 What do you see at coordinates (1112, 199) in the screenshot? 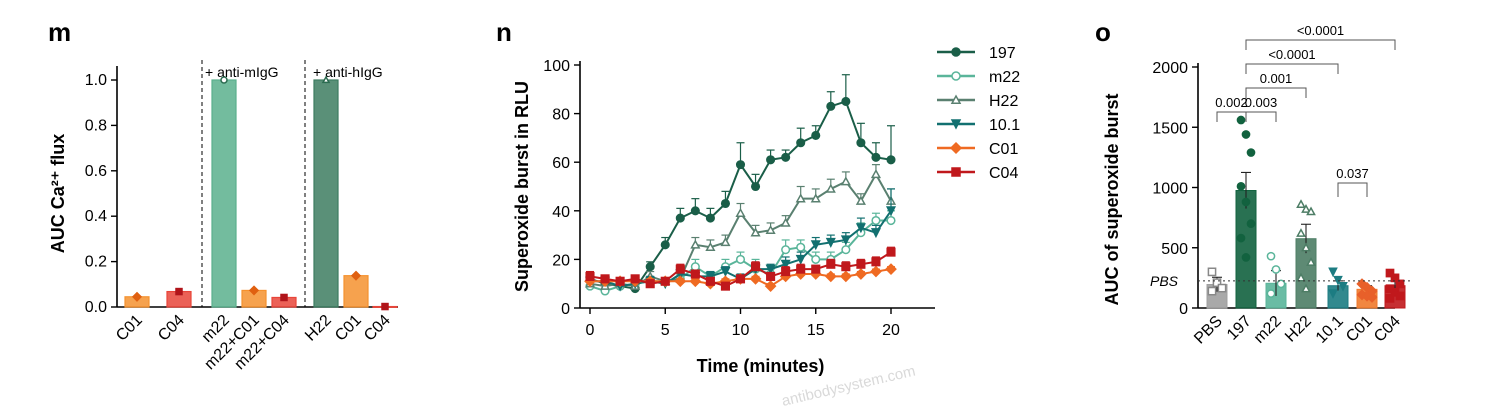
I see `y-axis-label: AUC of superoxide burst` at bounding box center [1112, 199].